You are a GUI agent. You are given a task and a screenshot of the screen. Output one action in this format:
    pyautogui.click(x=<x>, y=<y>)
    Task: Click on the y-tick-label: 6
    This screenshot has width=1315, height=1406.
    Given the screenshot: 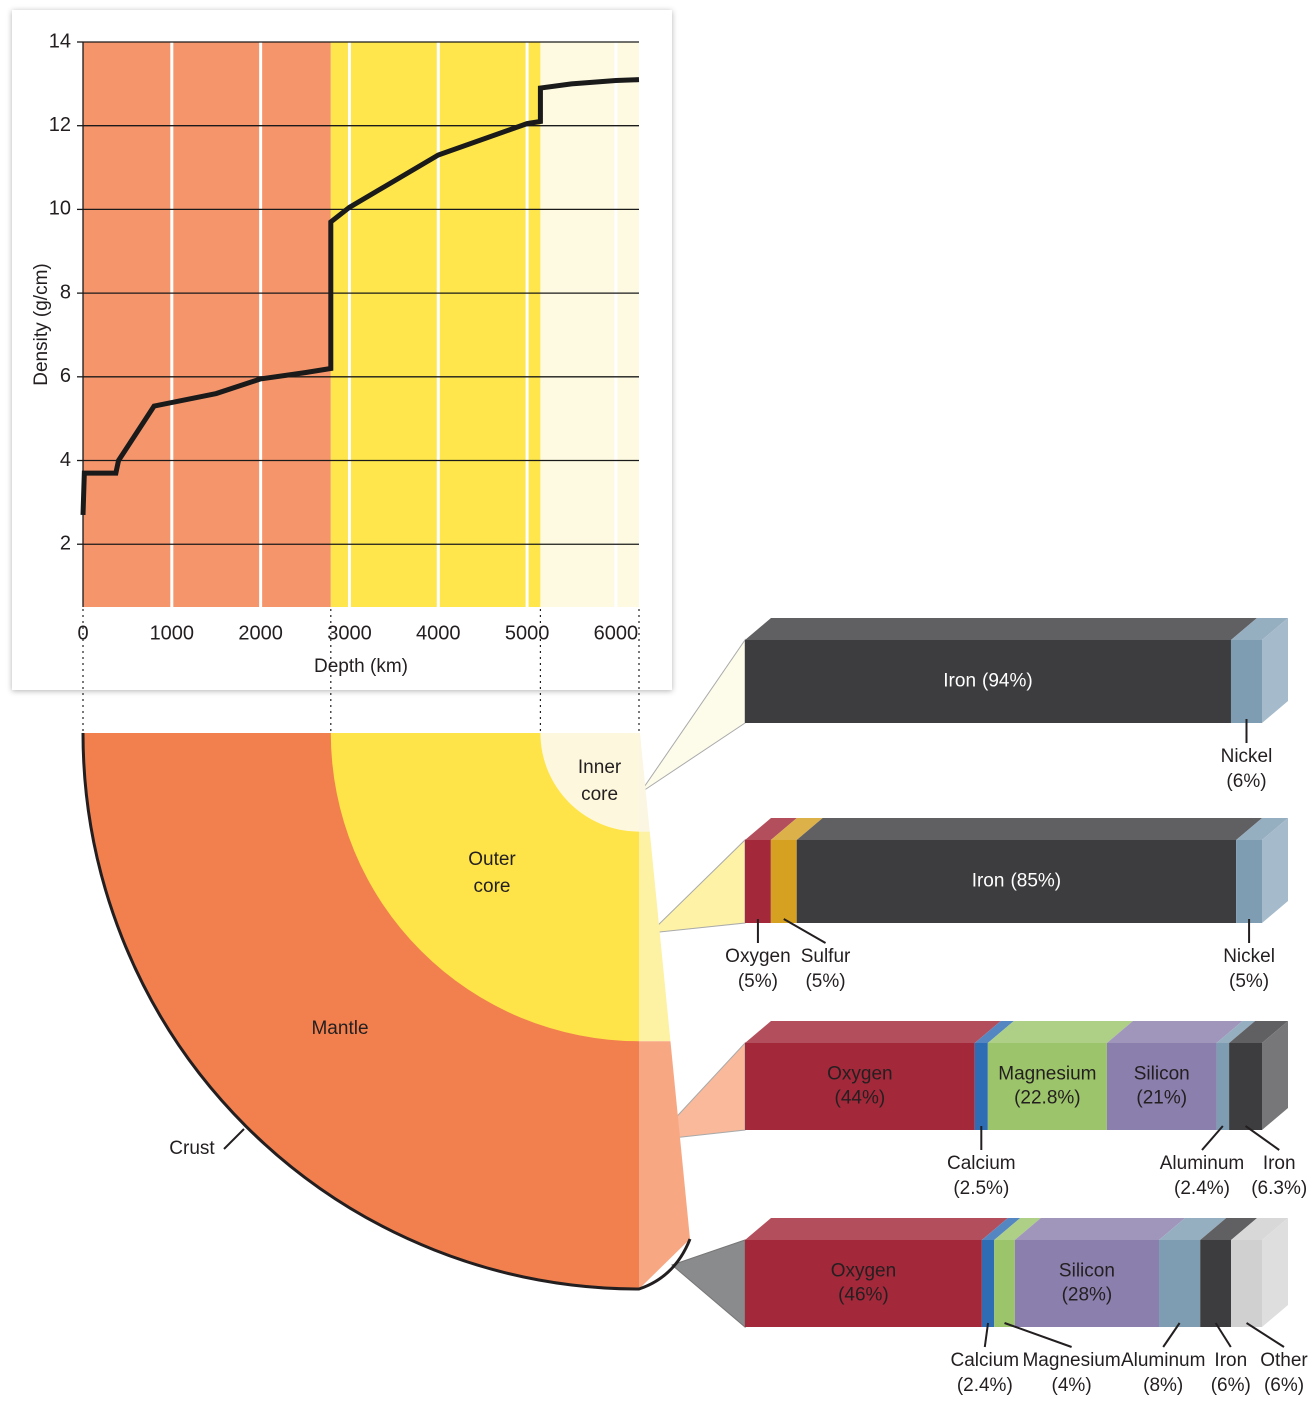 What is the action you would take?
    pyautogui.click(x=65, y=376)
    